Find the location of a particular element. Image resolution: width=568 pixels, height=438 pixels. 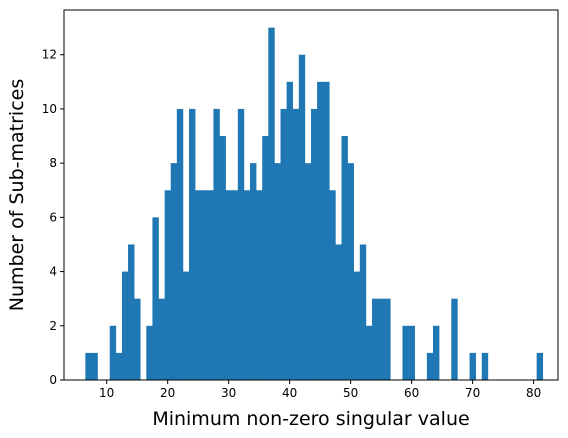

x-tick-label: 10 is located at coordinates (106, 393).